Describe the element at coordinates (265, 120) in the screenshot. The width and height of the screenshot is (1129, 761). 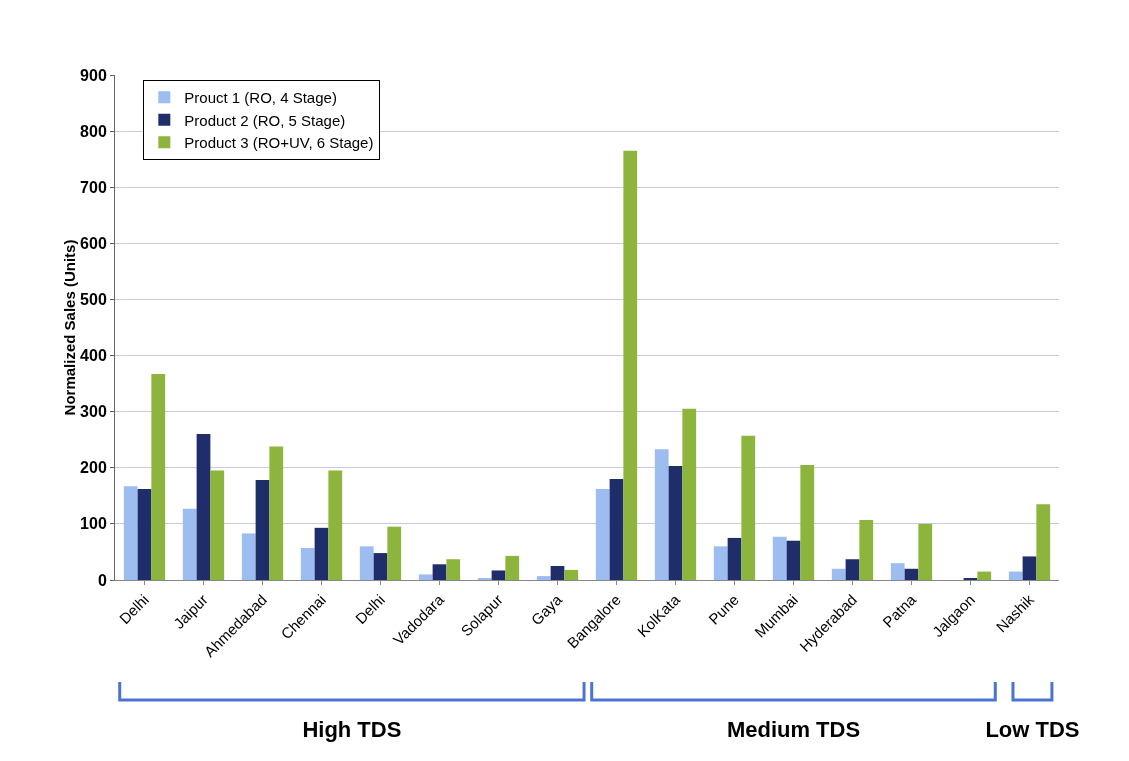
I see `legend-label: Product 2 (RO, 5 Stage)` at that location.